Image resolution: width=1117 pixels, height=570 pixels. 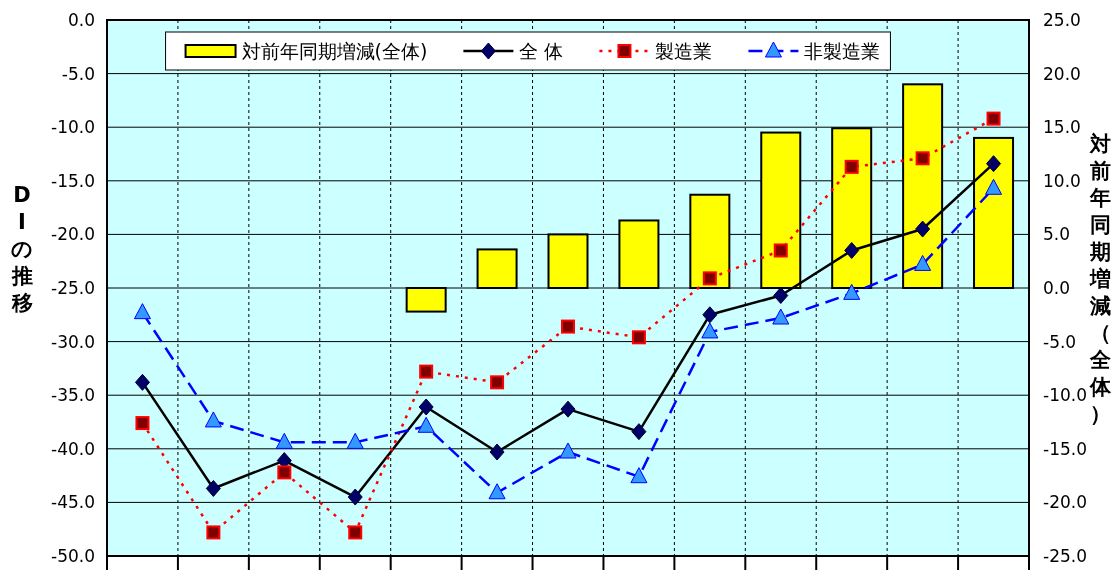 What do you see at coordinates (1057, 288) in the screenshot?
I see `y2-tick-label: 0.0` at bounding box center [1057, 288].